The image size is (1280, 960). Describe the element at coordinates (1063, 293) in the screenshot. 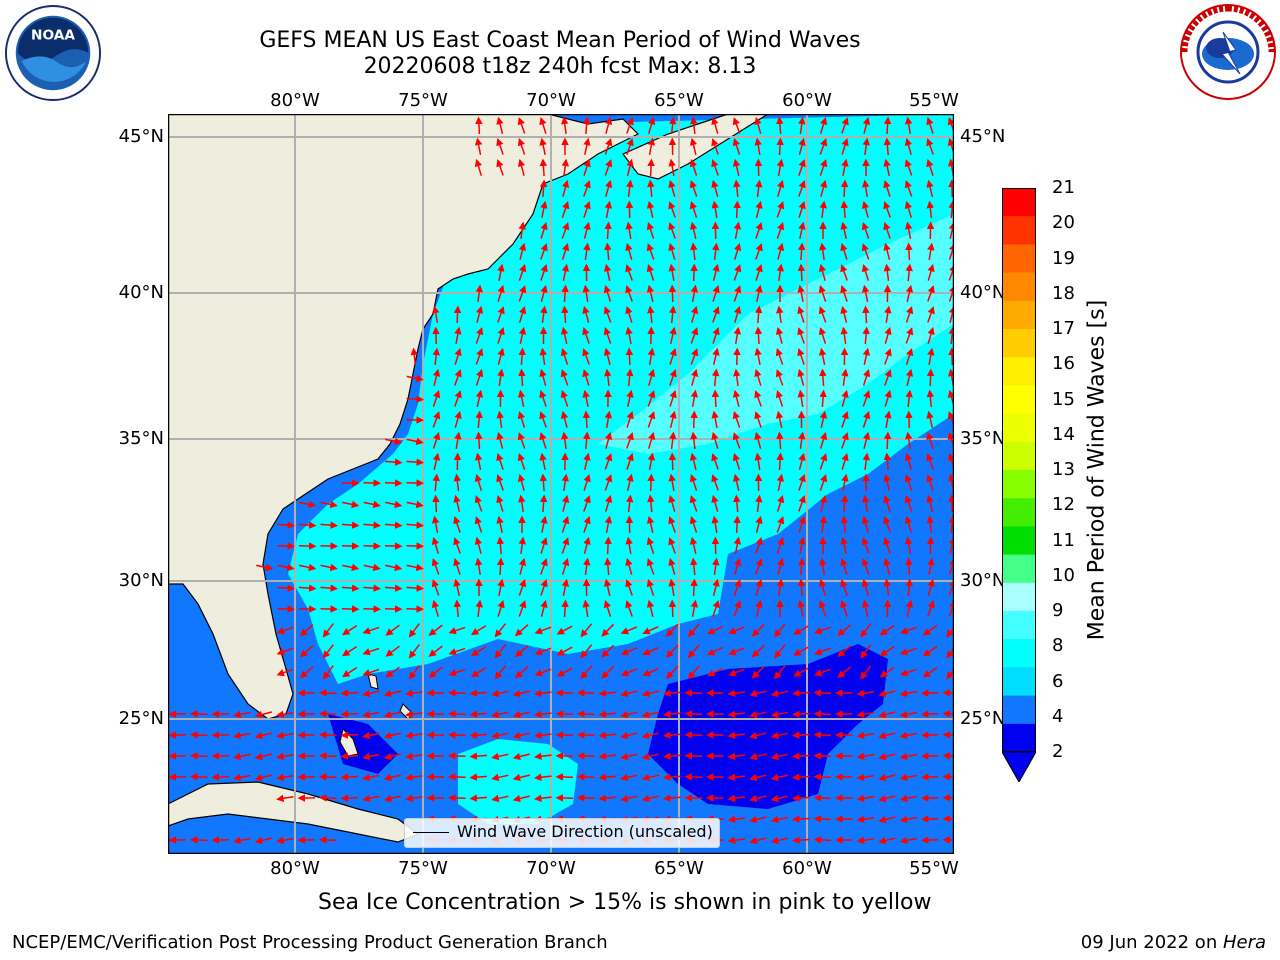

I see `colorbar-tick-label: 18` at that location.